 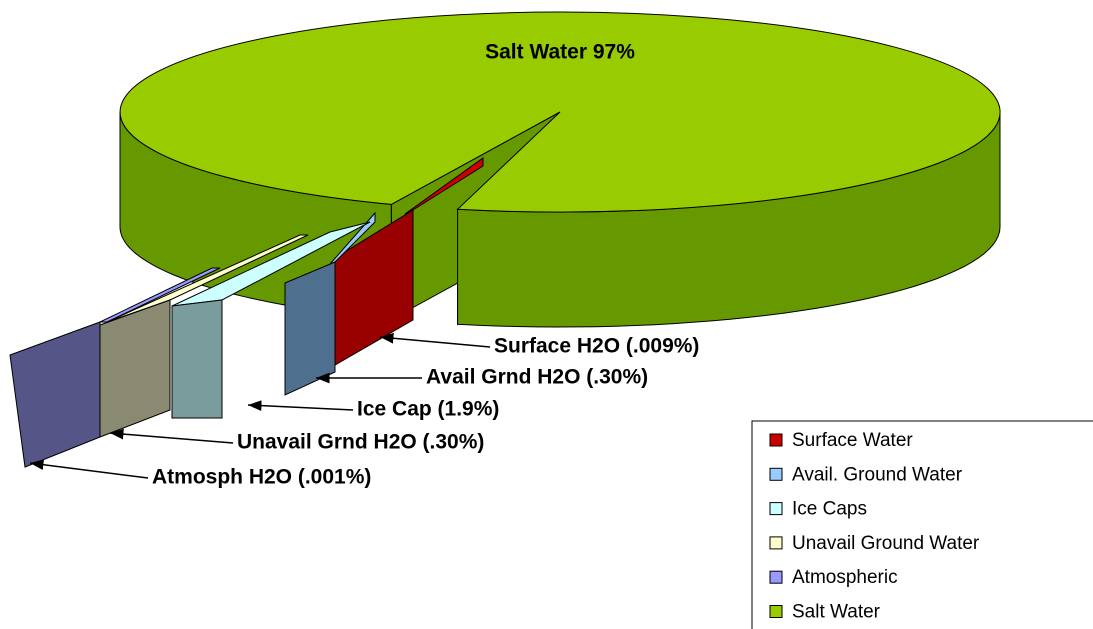 I want to click on legend-label: Atmospheric, so click(x=845, y=577).